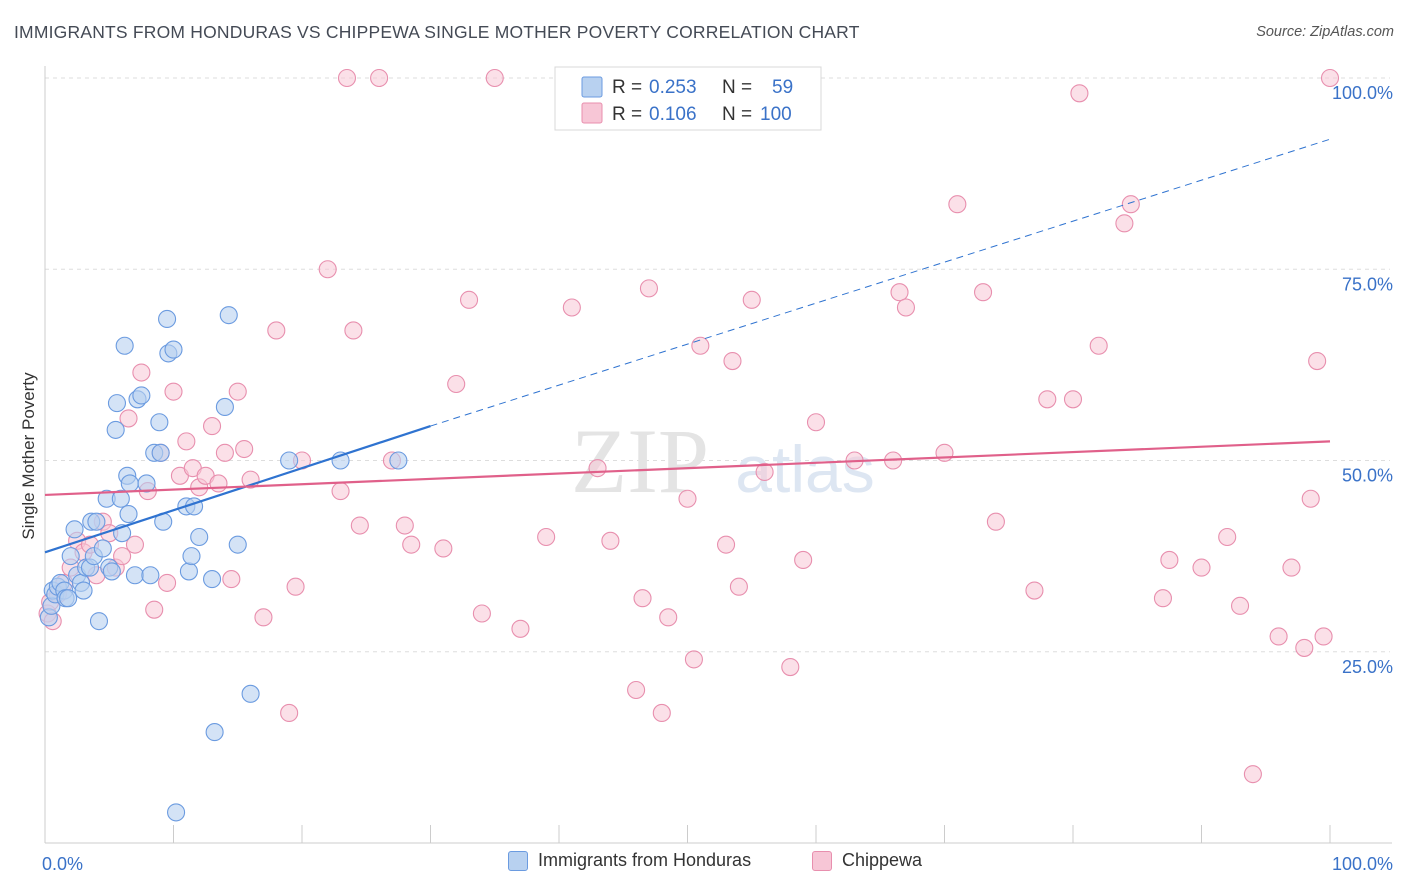 This screenshot has width=1406, height=892. What do you see at coordinates (782, 87) in the screenshot?
I see `legend-n-value-honduras: 59` at bounding box center [782, 87].